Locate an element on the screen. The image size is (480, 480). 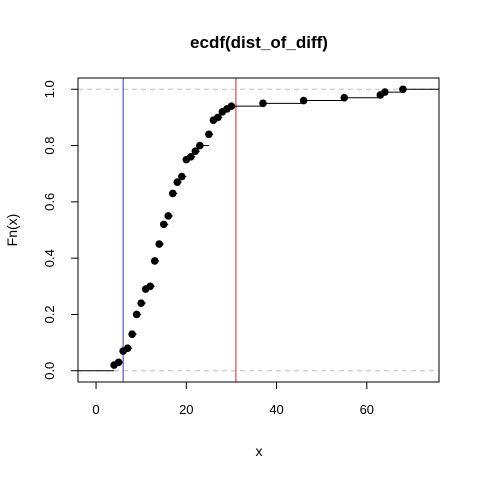
y-tick-label: 1.0 is located at coordinates (49, 89).